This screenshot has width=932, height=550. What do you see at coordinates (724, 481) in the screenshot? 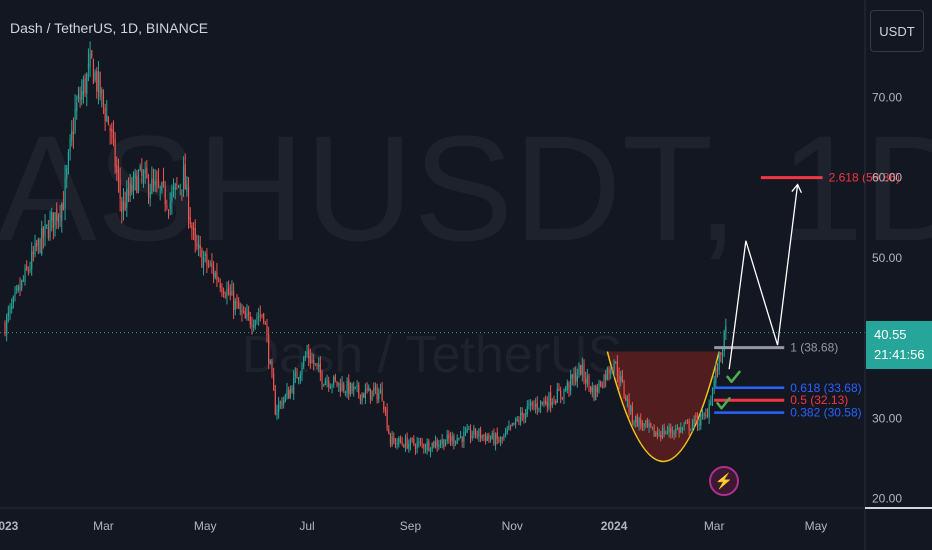
I see `lightning-icon: ⚡` at bounding box center [724, 481].